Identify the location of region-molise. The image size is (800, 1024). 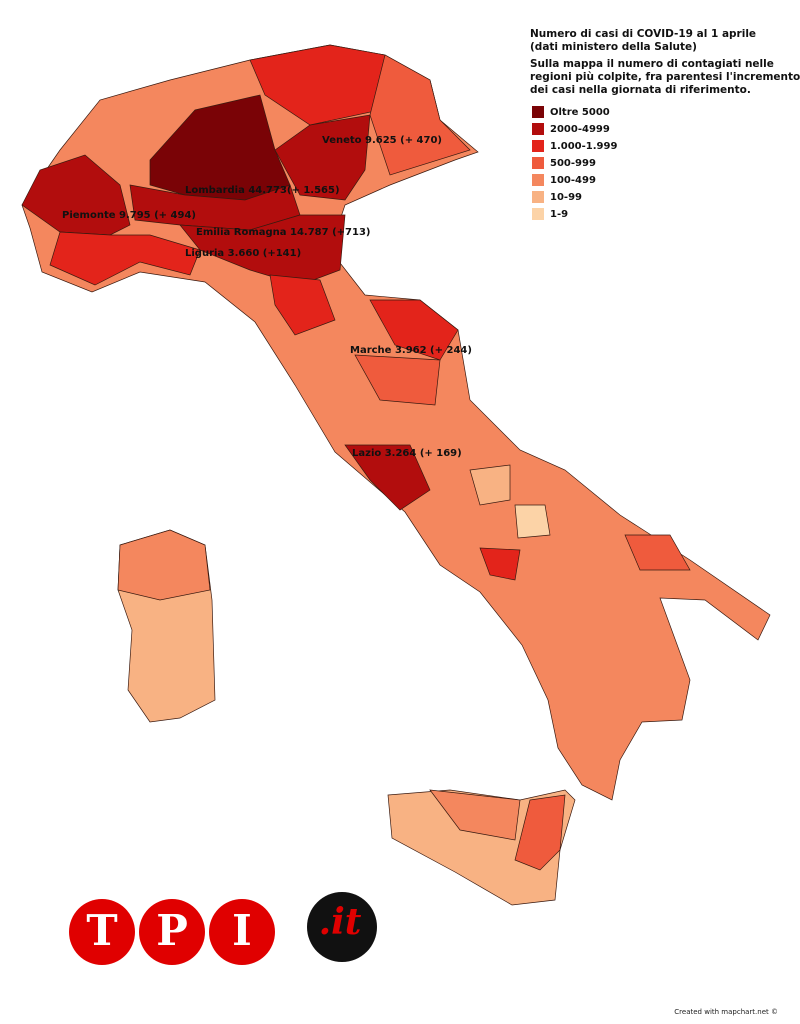
(532, 521).